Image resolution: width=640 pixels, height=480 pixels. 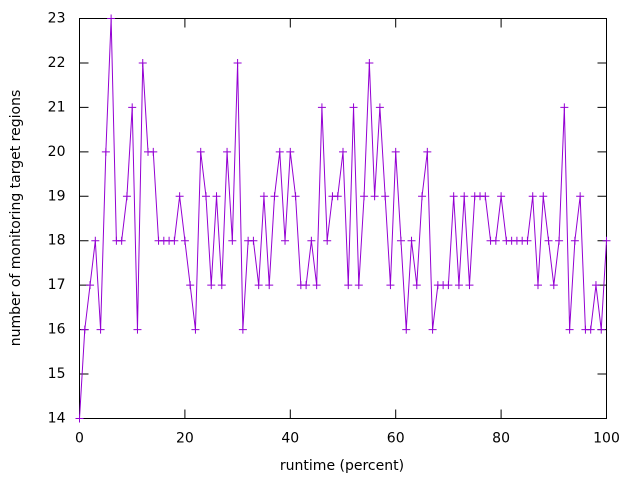 I want to click on y-tick-label: 14, so click(x=57, y=419).